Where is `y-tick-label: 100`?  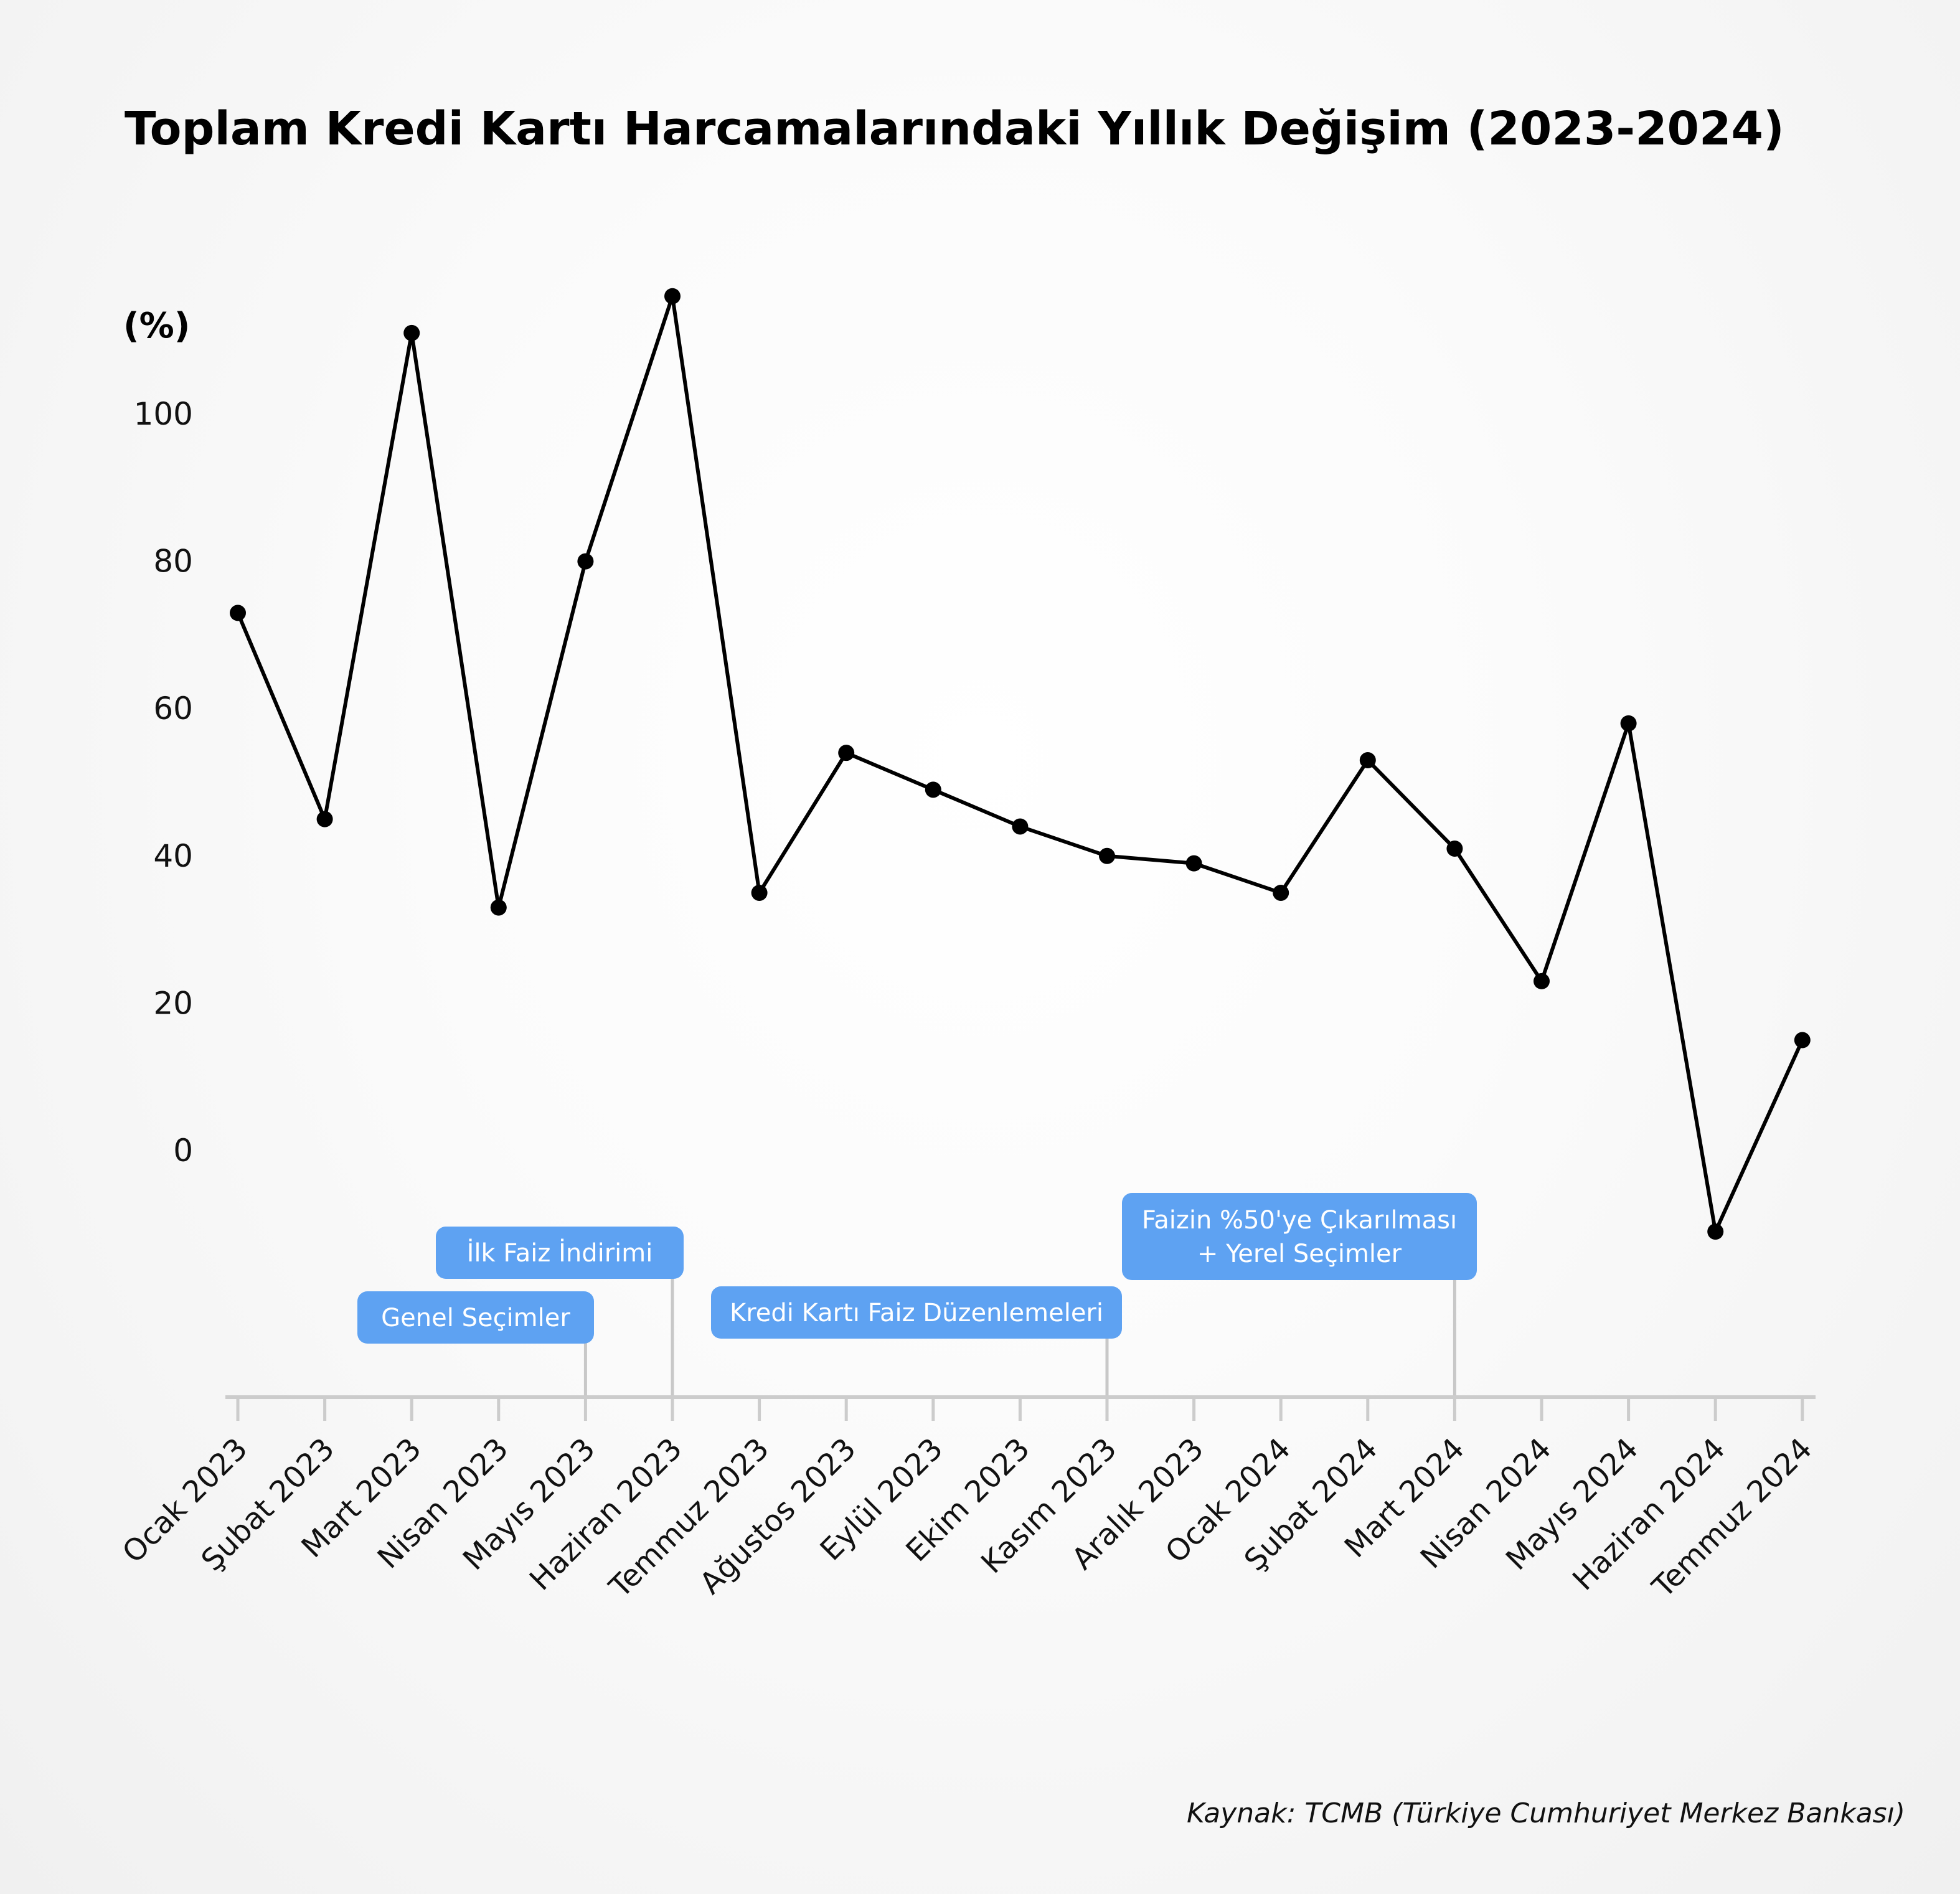 y-tick-label: 100 is located at coordinates (163, 414).